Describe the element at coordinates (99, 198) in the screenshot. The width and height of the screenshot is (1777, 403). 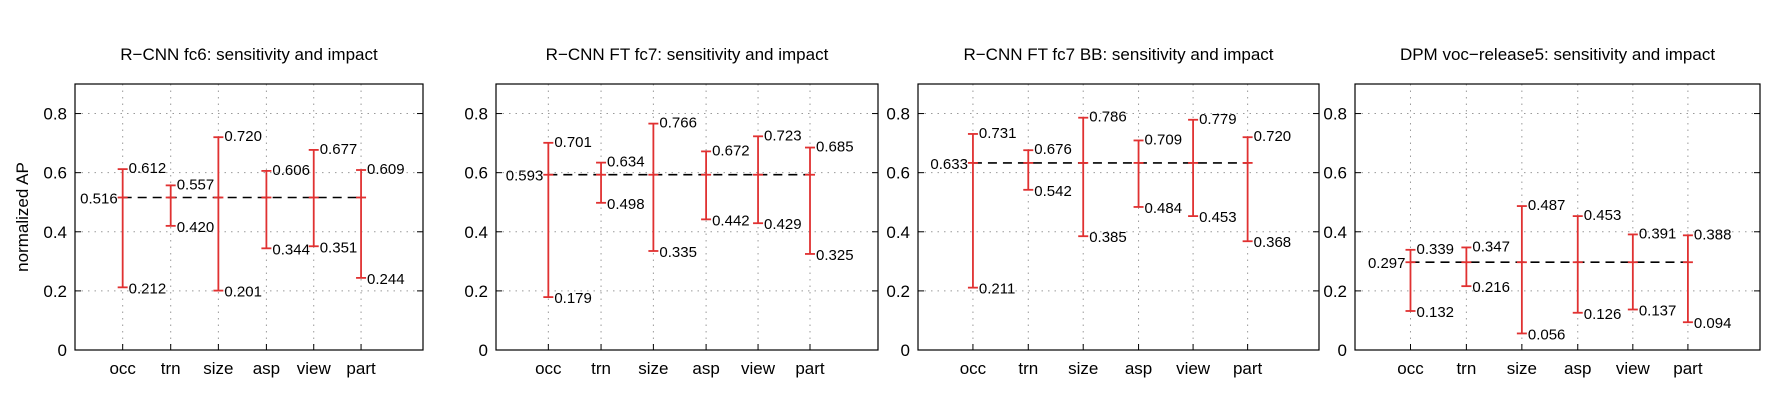
I see `overall-label: 0.516` at that location.